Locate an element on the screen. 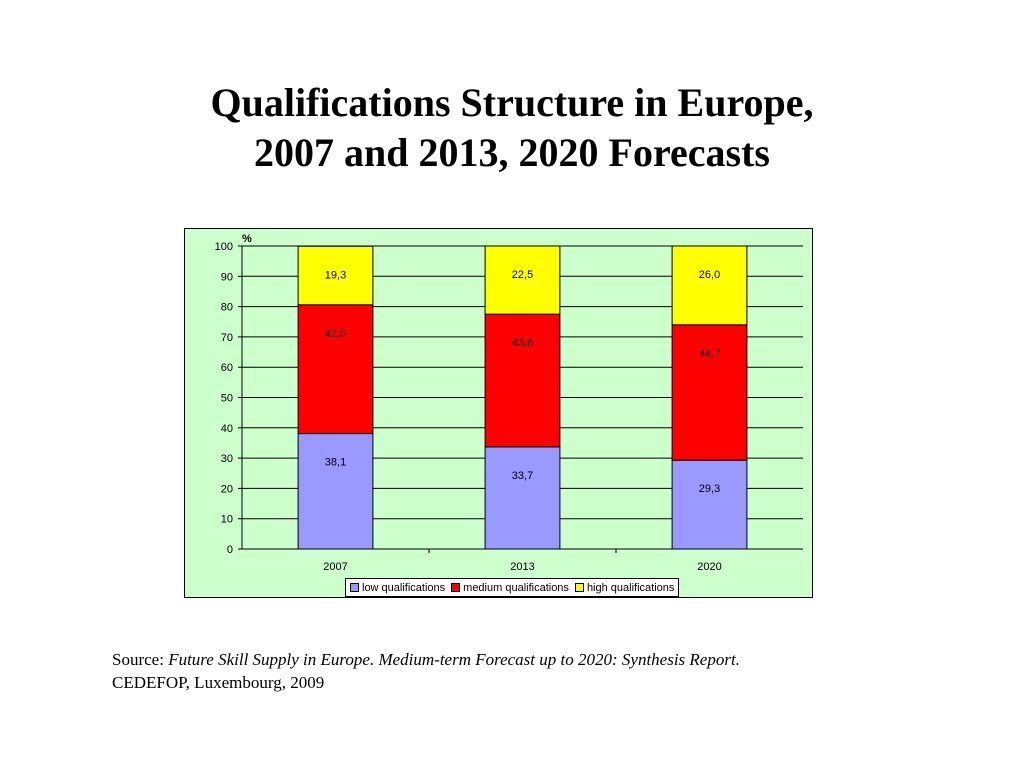 The image size is (1024, 768). slide-title-line-2: 2007 and 2013, 2020 Forecasts is located at coordinates (512, 152).